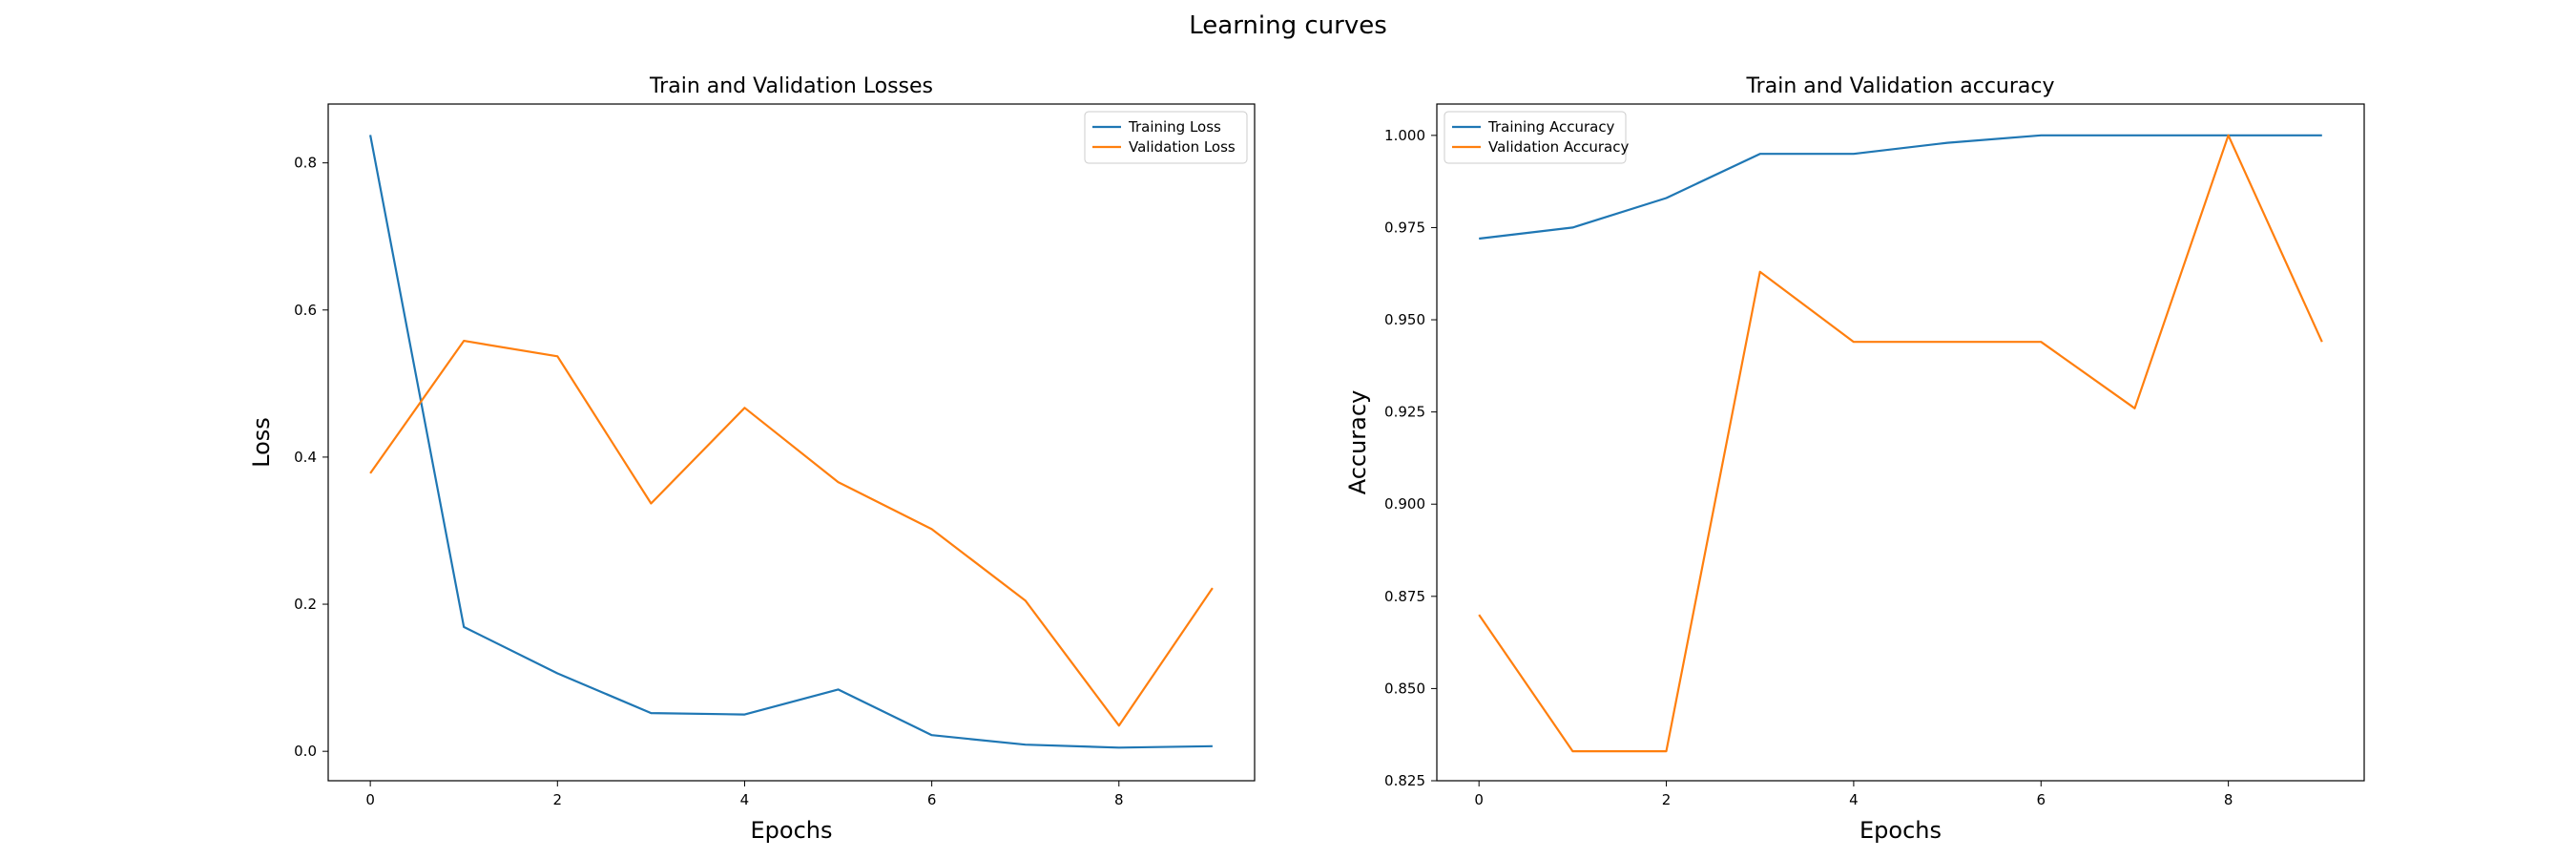 The height and width of the screenshot is (859, 2576). I want to click on y-axis-label: Loss, so click(261, 442).